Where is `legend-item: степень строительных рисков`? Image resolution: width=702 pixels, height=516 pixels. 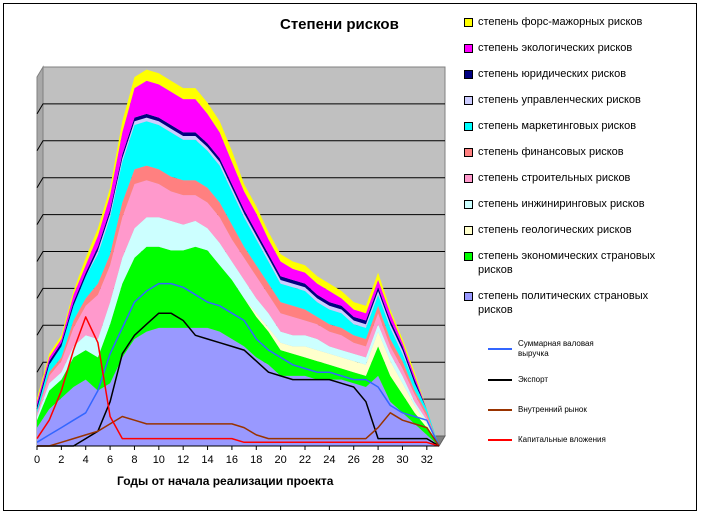
legend-item: степень строительных рисков is located at coordinates (573, 178).